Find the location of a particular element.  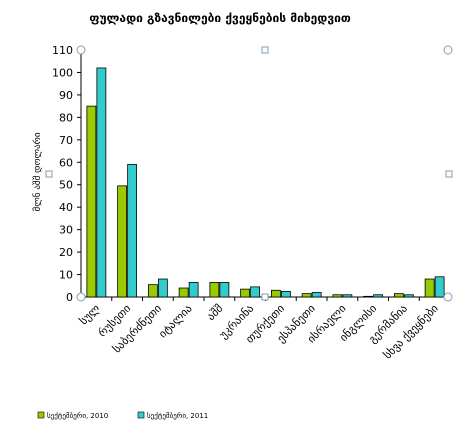

y-tick-label: 110 is located at coordinates (62, 50).